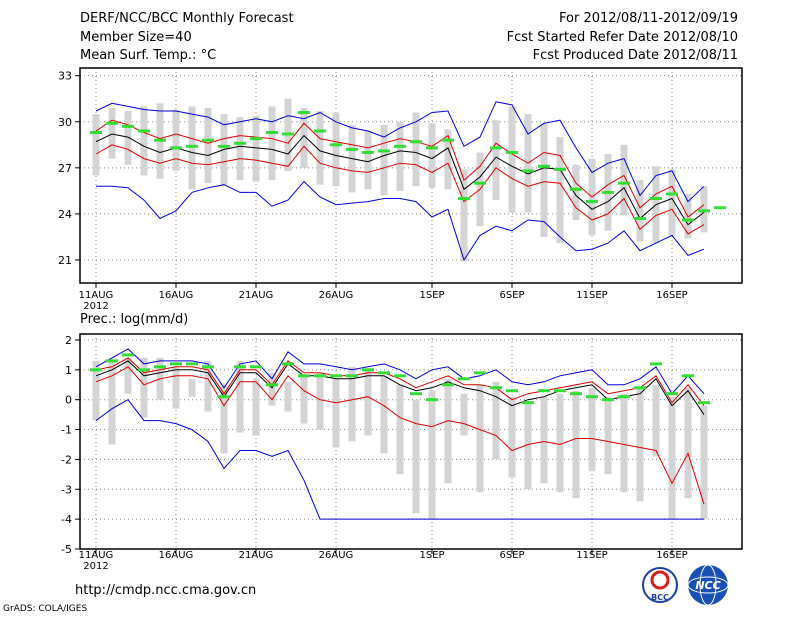 The height and width of the screenshot is (618, 800). What do you see at coordinates (400, 221) in the screenshot?
I see `temp-line-min` at bounding box center [400, 221].